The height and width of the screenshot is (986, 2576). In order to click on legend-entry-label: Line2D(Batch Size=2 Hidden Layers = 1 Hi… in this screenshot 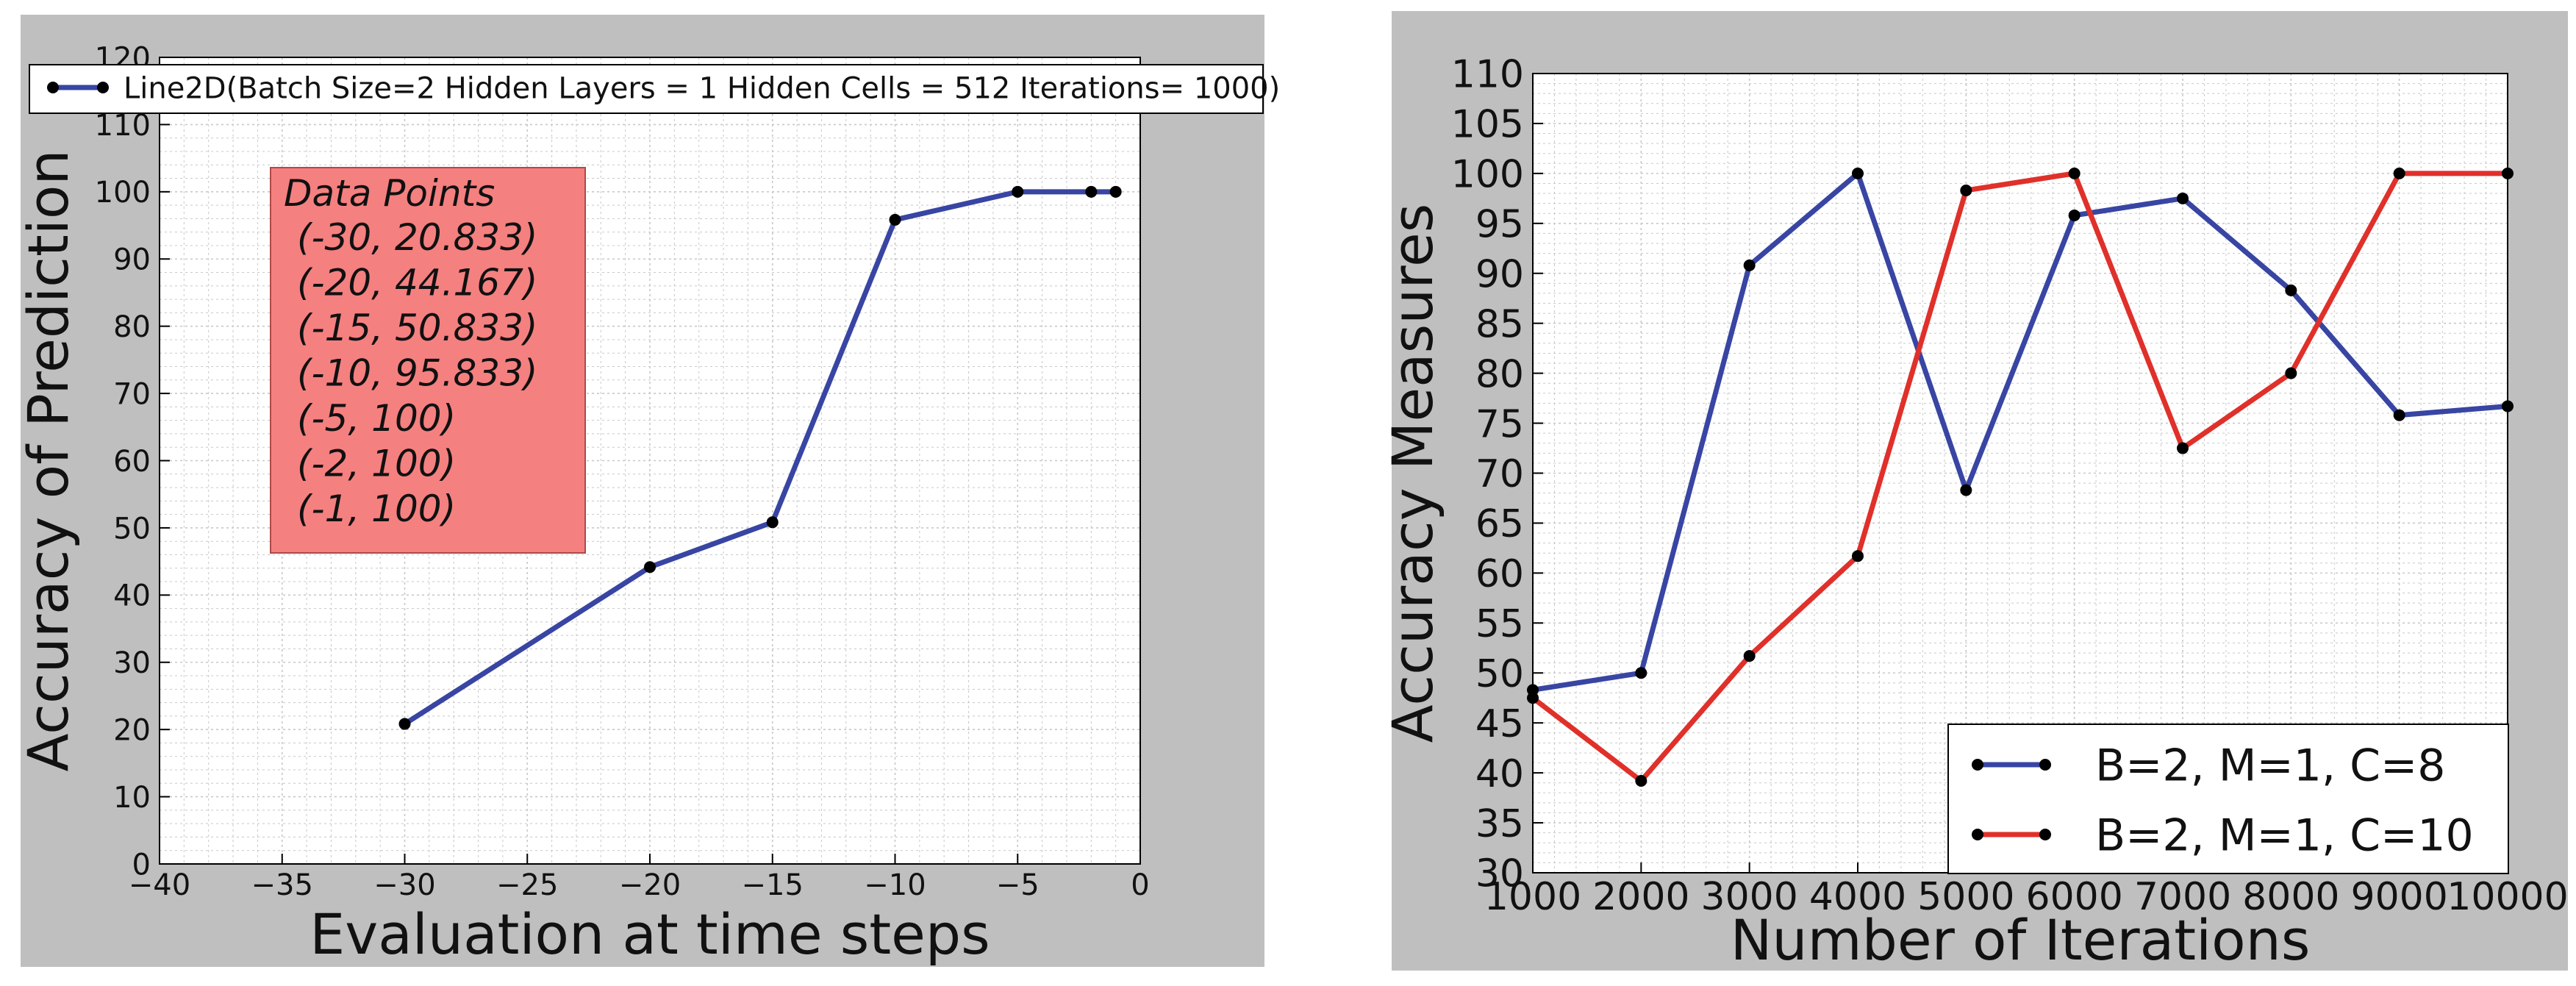, I will do `click(702, 88)`.